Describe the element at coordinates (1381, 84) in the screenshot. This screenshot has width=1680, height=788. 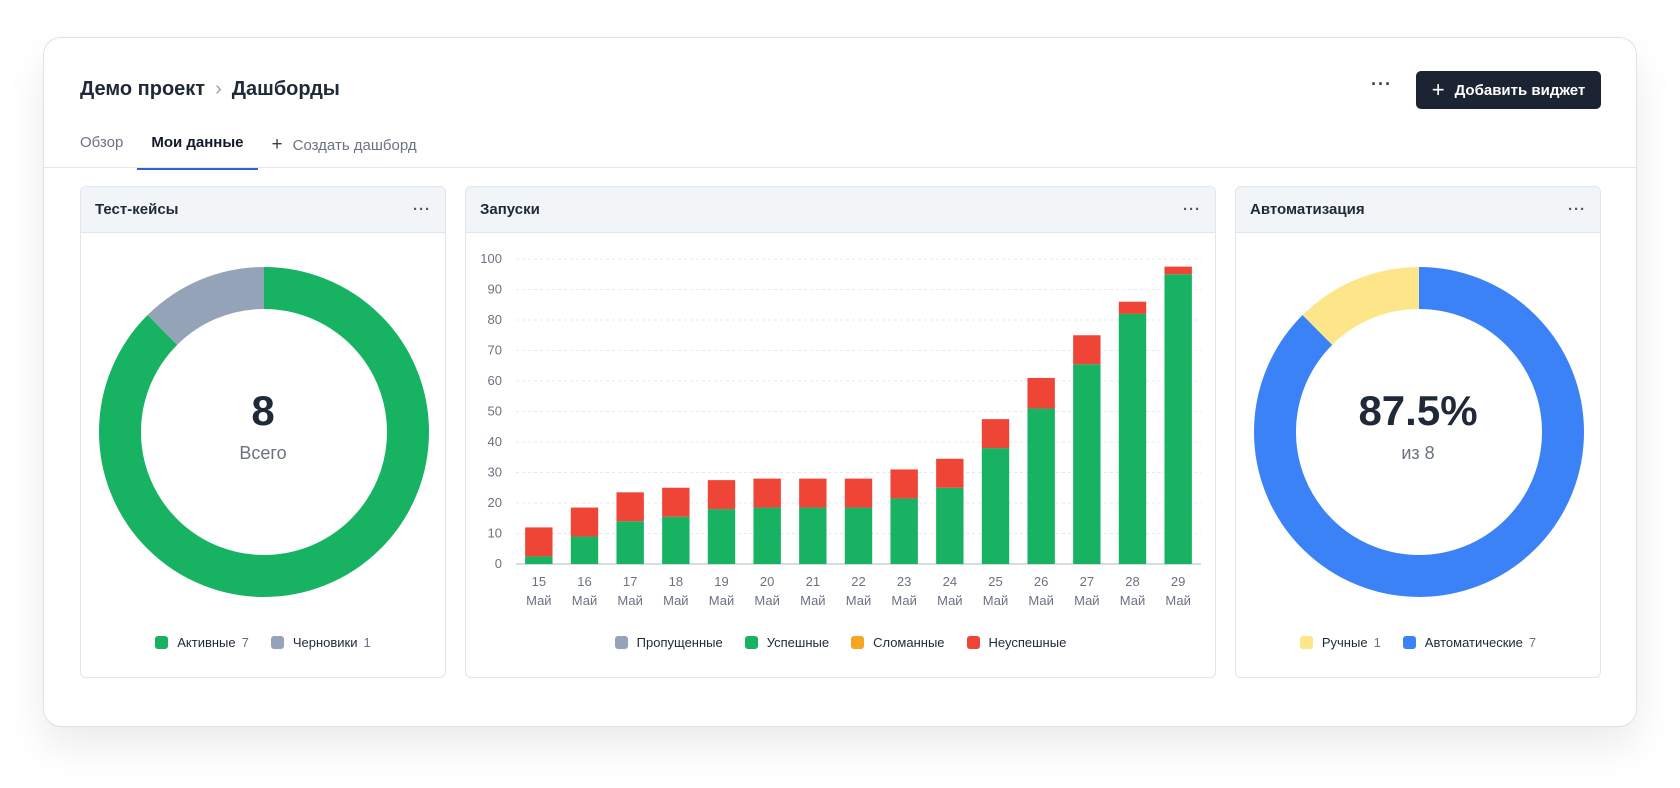
I see `more-options-button: ···` at that location.